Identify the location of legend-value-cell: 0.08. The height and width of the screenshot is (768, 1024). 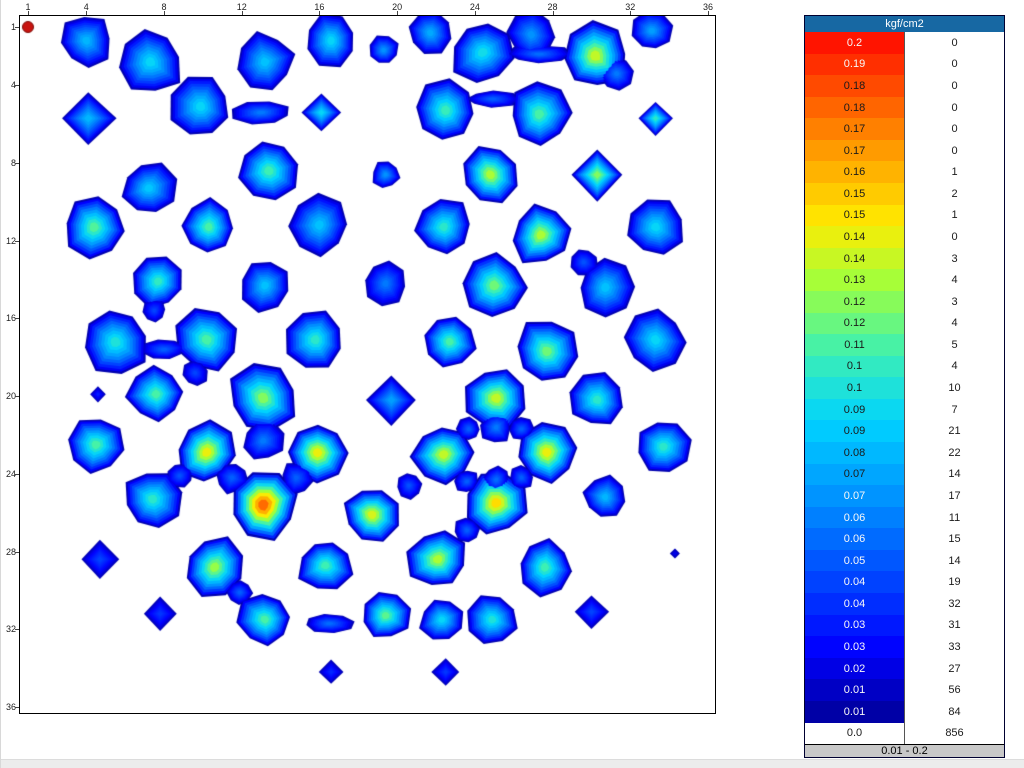
(854, 452).